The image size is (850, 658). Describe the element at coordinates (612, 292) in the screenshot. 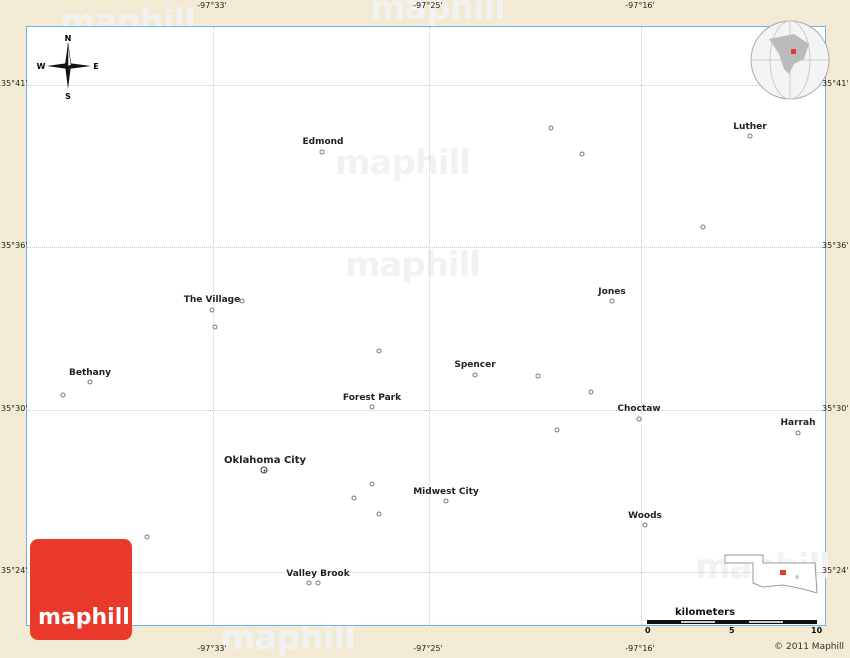

I see `city-label: Jones` at that location.